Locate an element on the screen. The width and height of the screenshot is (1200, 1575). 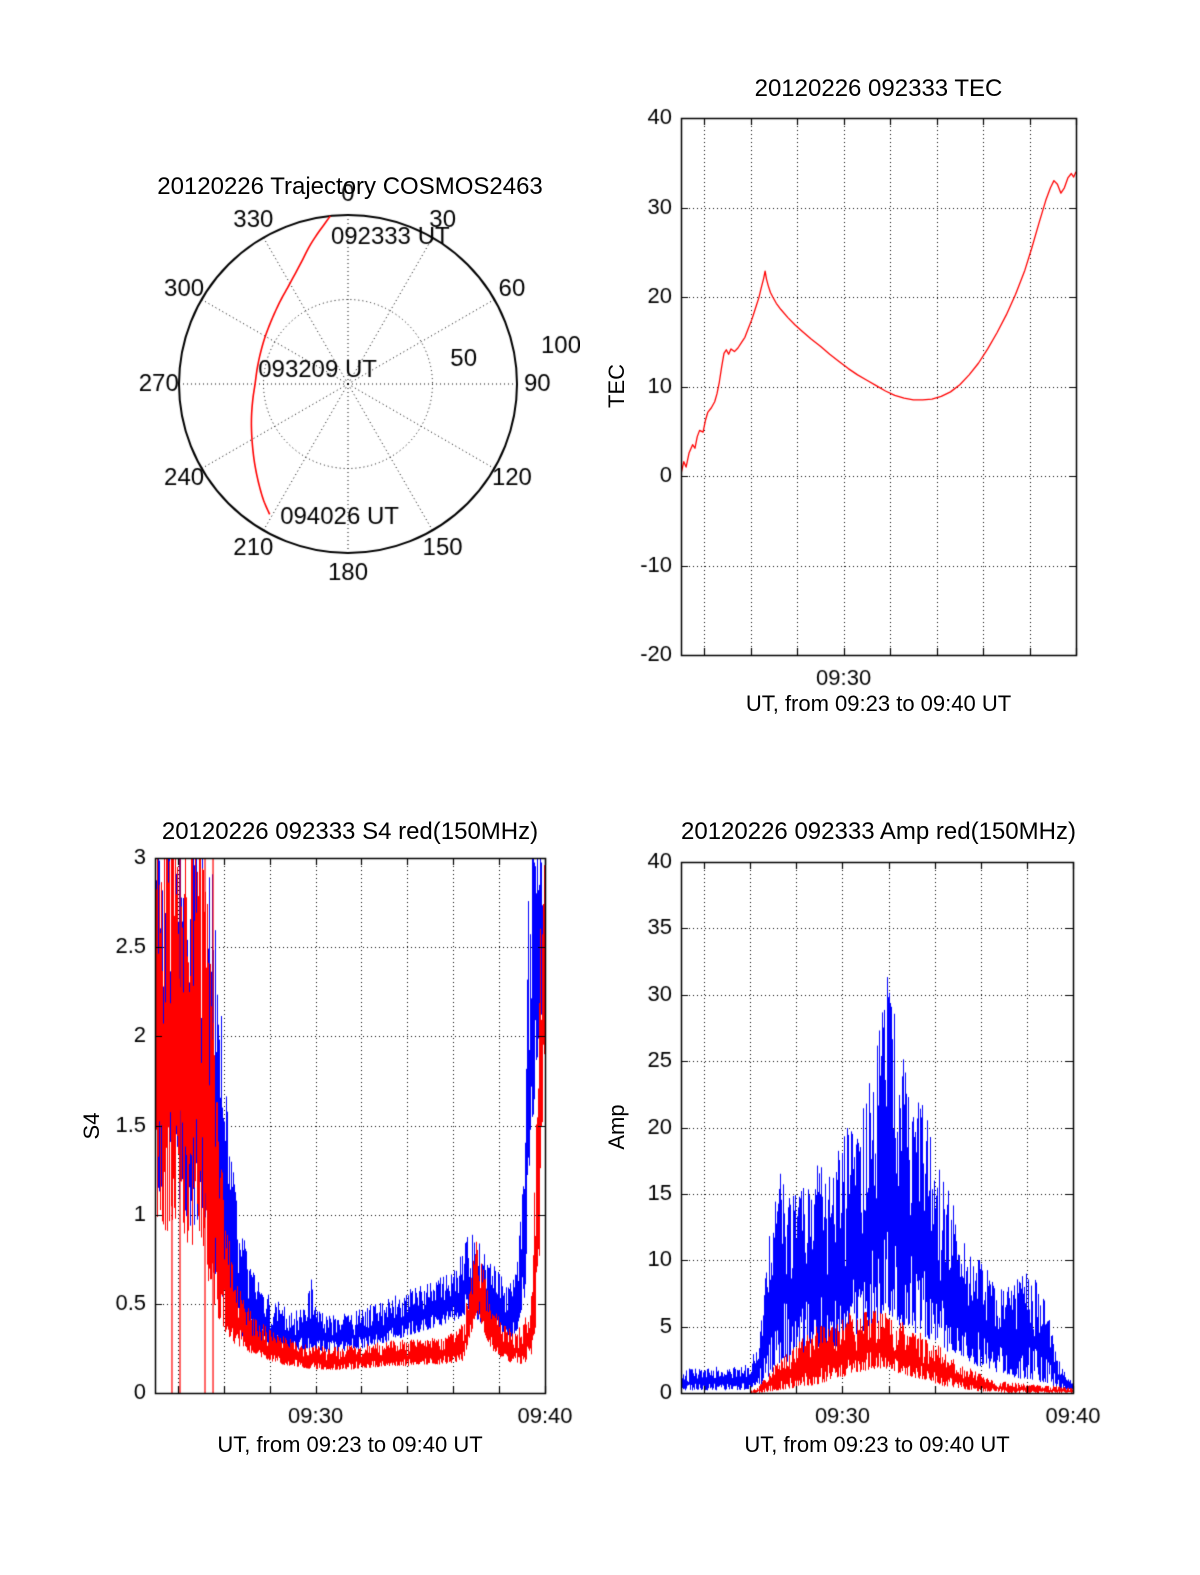
amp-x-axis-label: UT, from 09:23 to 09:40 UT is located at coordinates (877, 1444).